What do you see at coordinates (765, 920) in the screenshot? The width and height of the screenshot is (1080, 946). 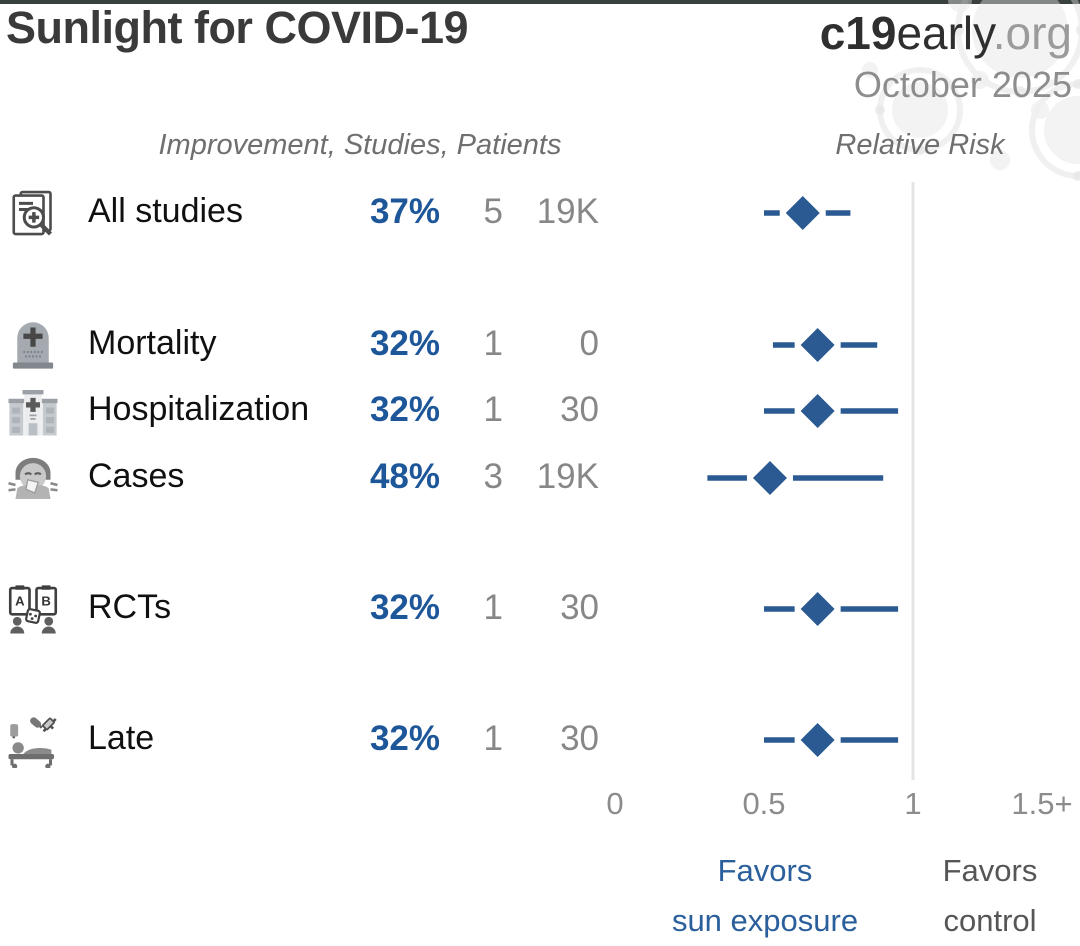 I see `favors-treatment-line2: sun exposure` at bounding box center [765, 920].